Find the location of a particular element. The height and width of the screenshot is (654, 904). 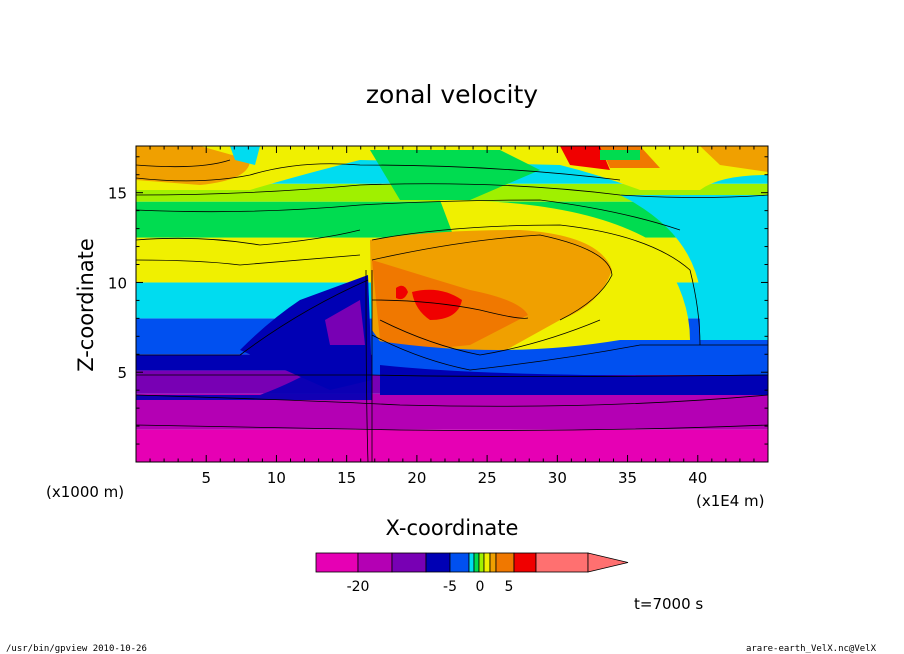

colorbar-tick-label: -20 is located at coordinates (358, 587).